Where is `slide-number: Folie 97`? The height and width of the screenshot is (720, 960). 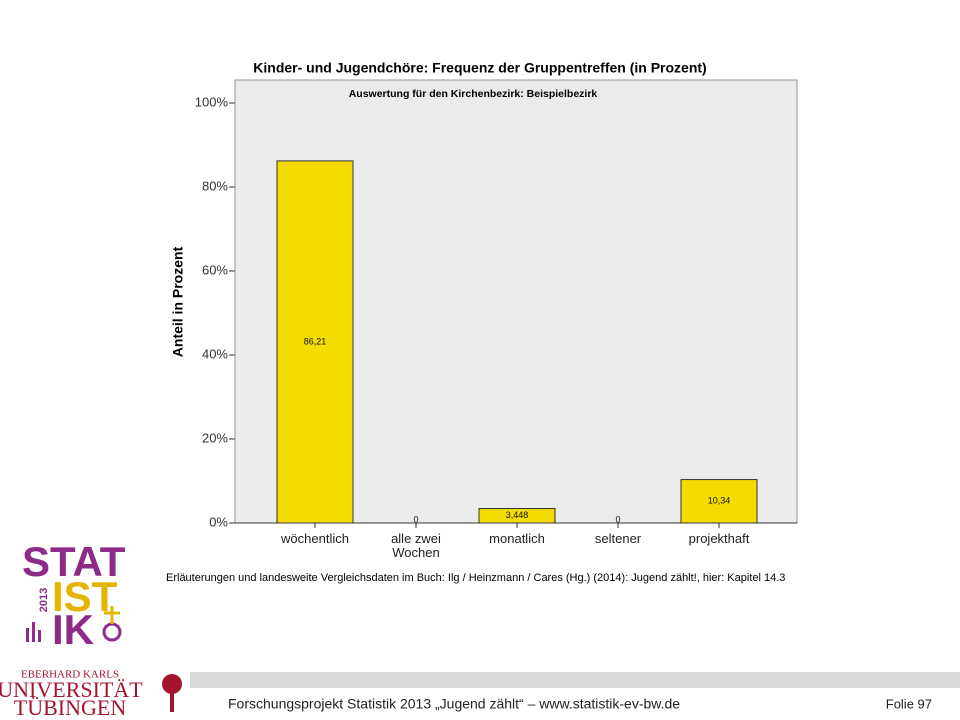
slide-number: Folie 97 is located at coordinates (909, 703).